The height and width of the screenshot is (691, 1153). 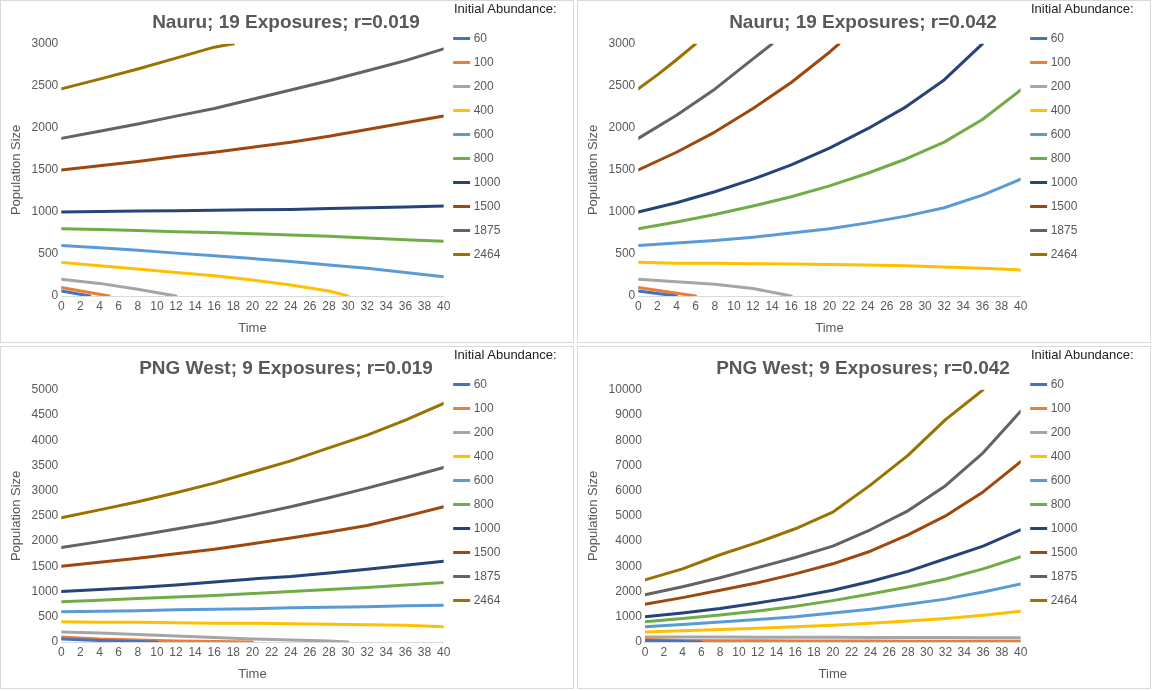 I want to click on y-tick-label: 8000, so click(x=629, y=439).